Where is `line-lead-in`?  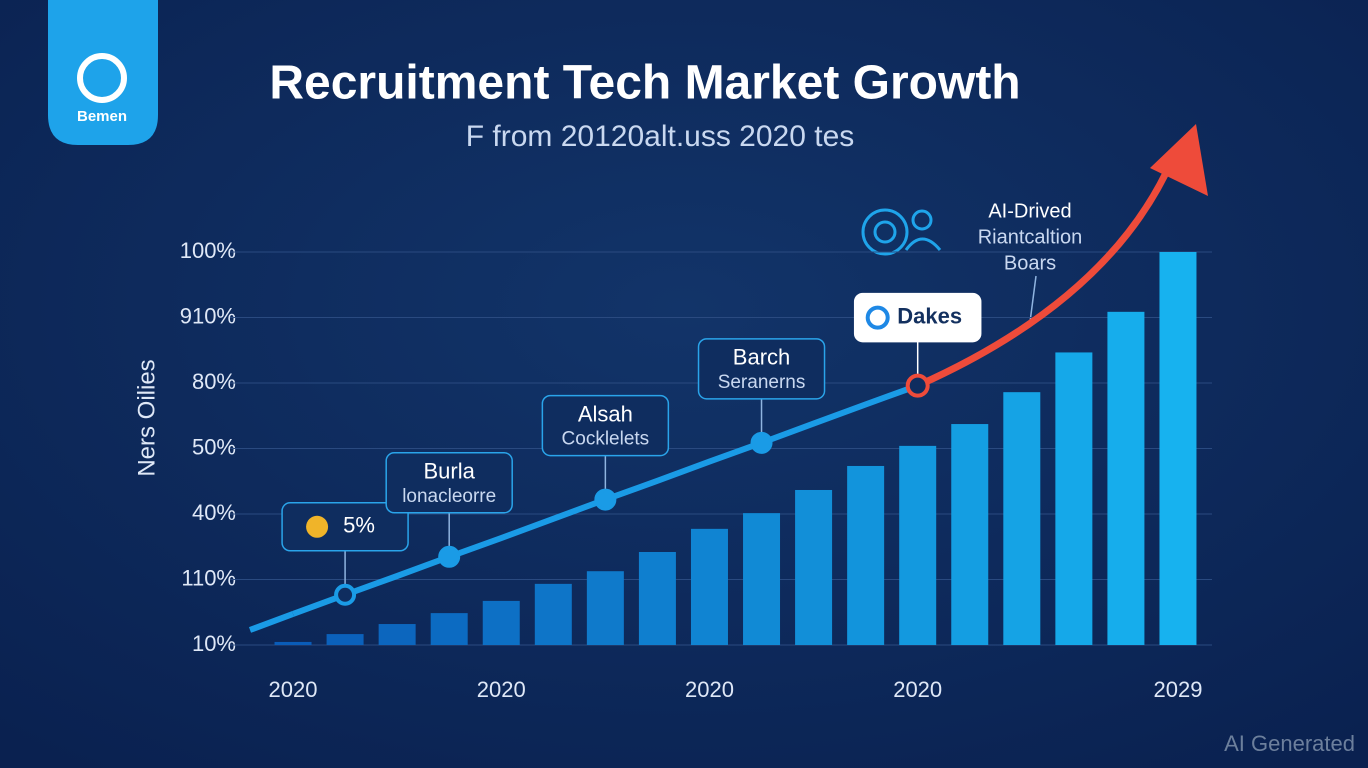
line-lead-in is located at coordinates (271, 622).